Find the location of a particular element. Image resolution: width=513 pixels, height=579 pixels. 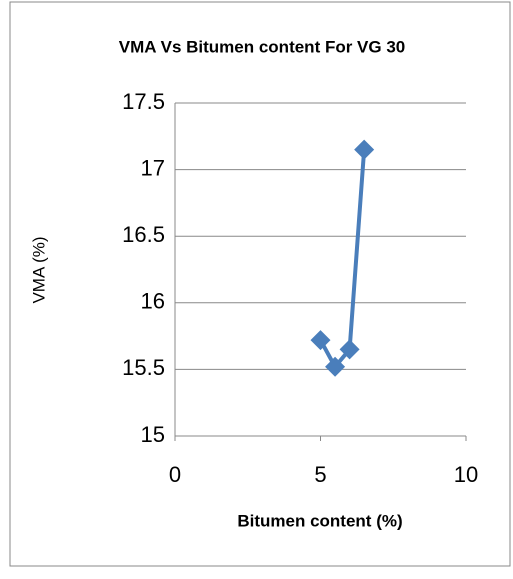

series-line is located at coordinates (342, 259).